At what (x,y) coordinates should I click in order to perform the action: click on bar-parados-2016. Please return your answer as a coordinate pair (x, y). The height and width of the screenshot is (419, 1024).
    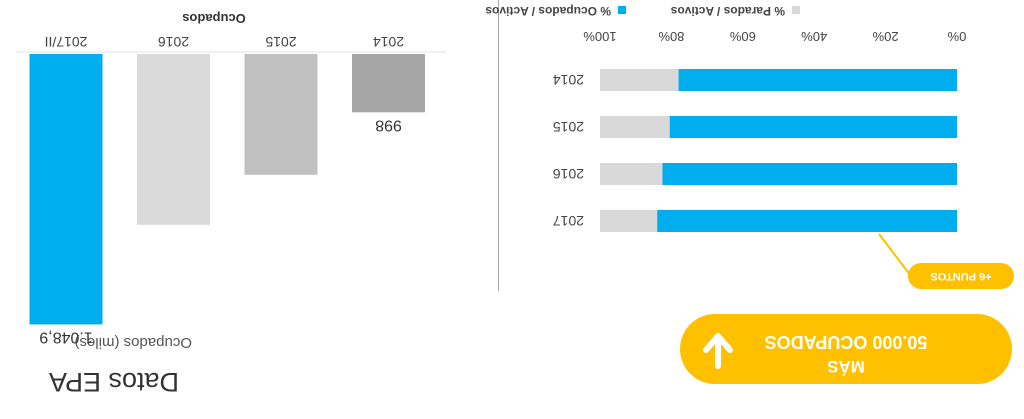
    Looking at the image, I should click on (631, 174).